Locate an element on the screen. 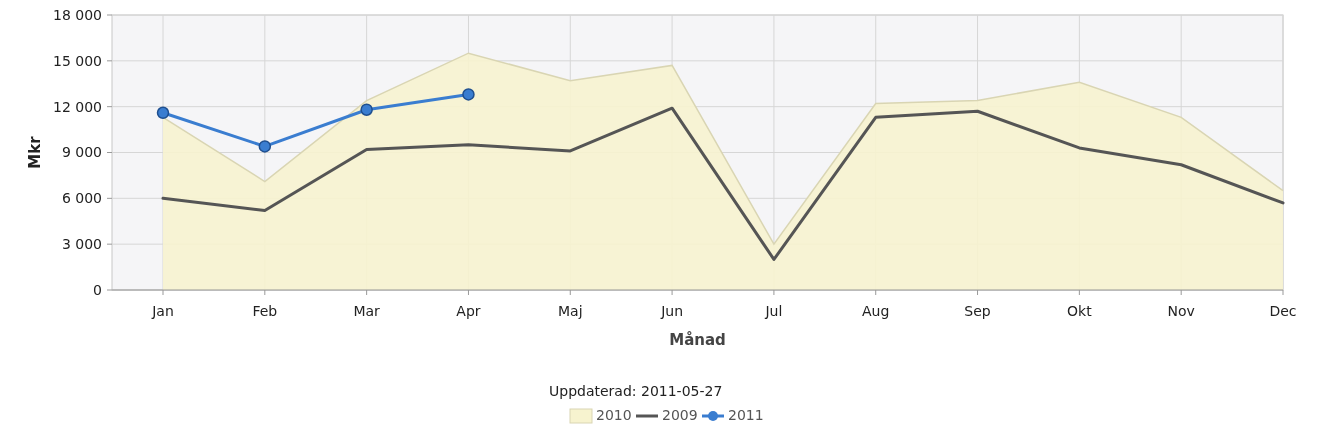 Image resolution: width=1338 pixels, height=430 pixels. x-tick-label: Jun is located at coordinates (672, 311).